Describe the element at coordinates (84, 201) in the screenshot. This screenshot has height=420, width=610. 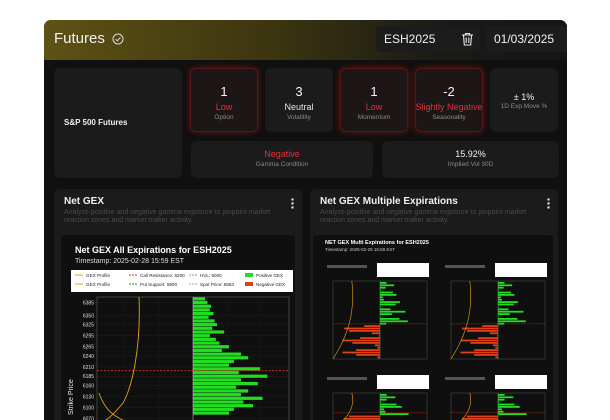
I see `net-gex-title: Net GEX` at that location.